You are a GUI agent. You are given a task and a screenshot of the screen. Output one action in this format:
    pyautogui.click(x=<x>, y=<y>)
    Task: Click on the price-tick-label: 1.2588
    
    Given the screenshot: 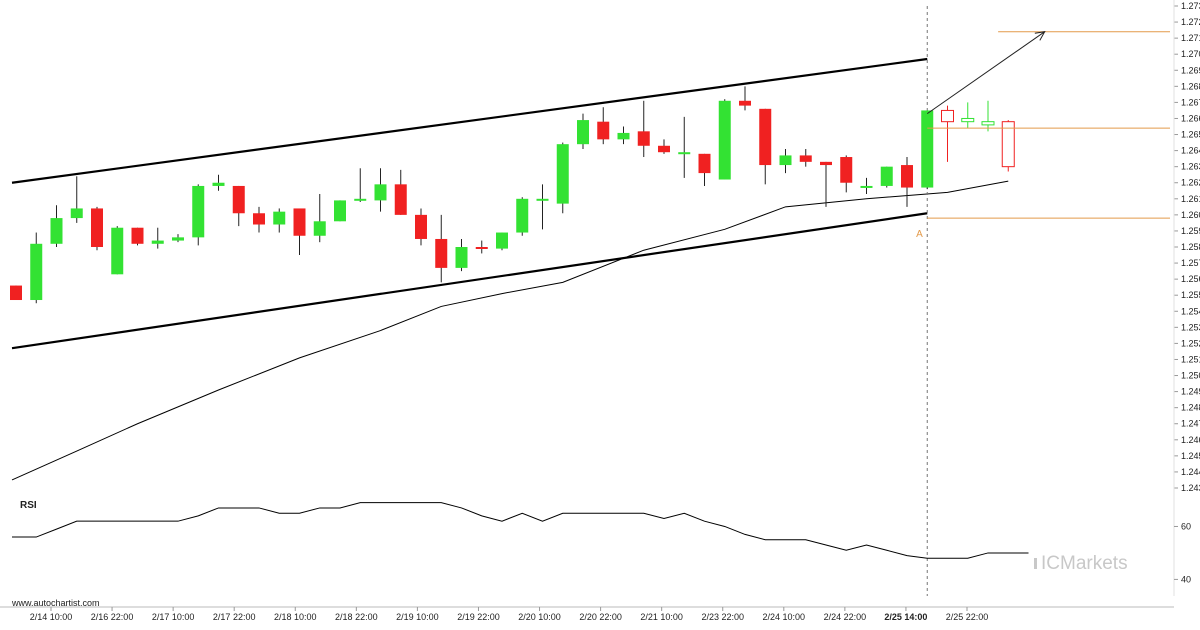 What is the action you would take?
    pyautogui.click(x=1190, y=247)
    